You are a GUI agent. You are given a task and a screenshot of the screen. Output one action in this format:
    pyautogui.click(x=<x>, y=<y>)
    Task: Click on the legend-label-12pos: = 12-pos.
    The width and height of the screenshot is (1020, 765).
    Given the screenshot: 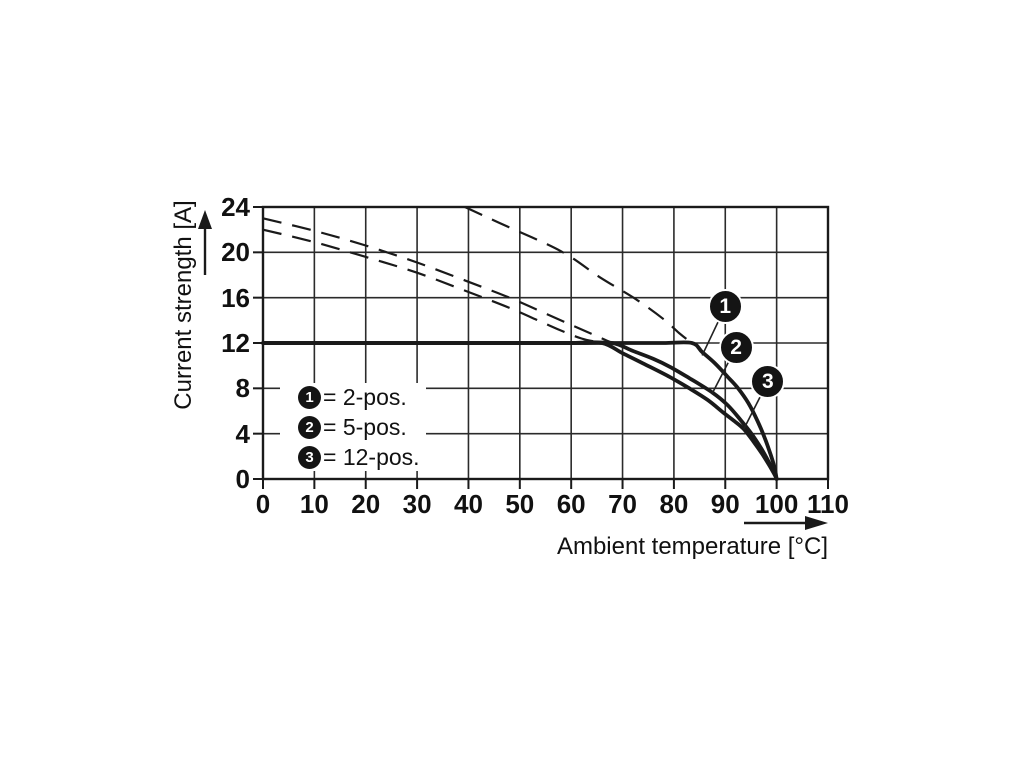 What is the action you would take?
    pyautogui.click(x=371, y=456)
    